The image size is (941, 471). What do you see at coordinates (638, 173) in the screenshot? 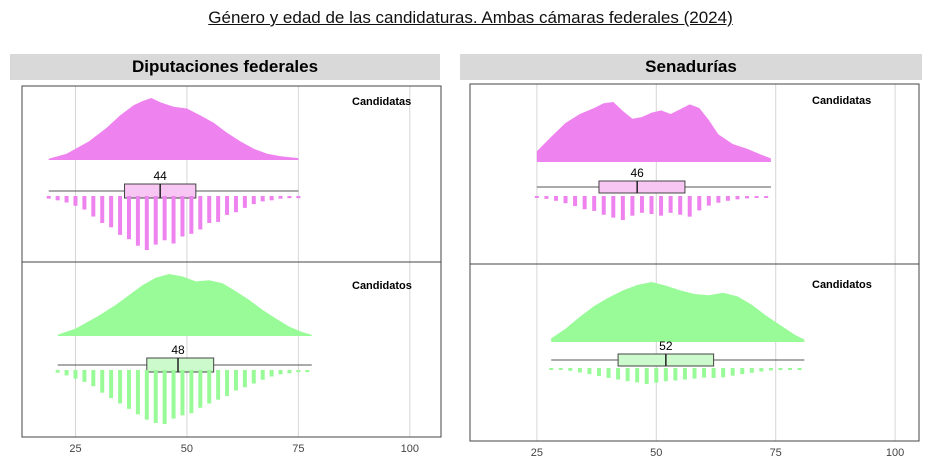
I see `median-label-0: 46` at bounding box center [638, 173].